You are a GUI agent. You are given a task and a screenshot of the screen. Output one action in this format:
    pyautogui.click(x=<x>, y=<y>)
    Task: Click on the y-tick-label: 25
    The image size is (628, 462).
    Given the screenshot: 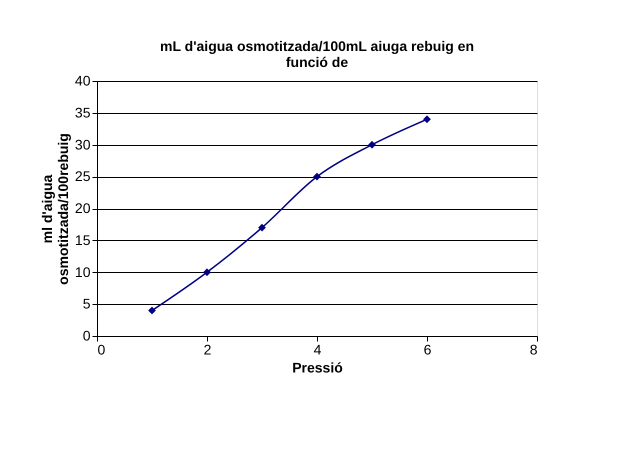 What is the action you would take?
    pyautogui.click(x=82, y=176)
    